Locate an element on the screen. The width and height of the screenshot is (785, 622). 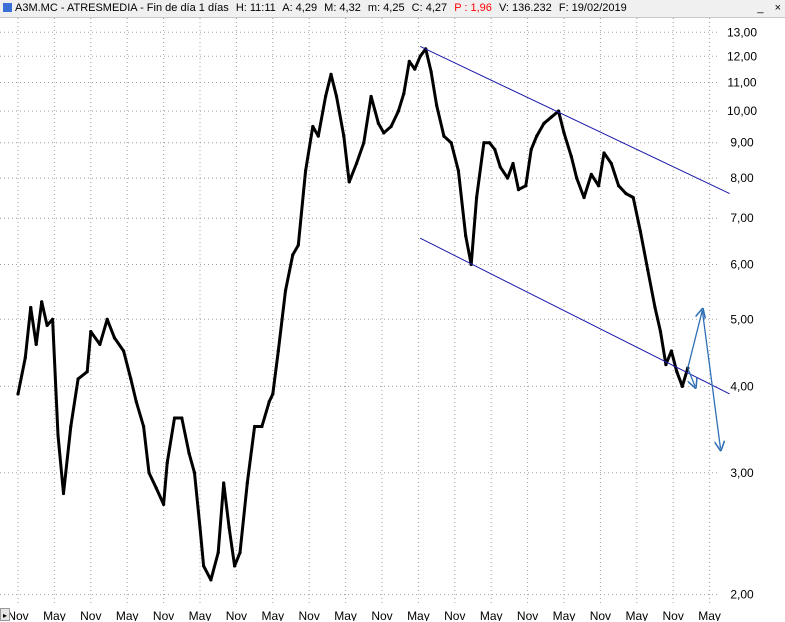
minimize-button: _ is located at coordinates (760, 8).